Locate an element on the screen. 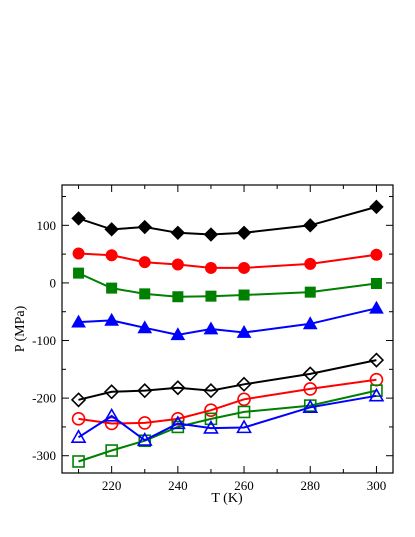 Image resolution: width=415 pixels, height=537 pixels. x-tick-label-0: 220 is located at coordinates (112, 485).